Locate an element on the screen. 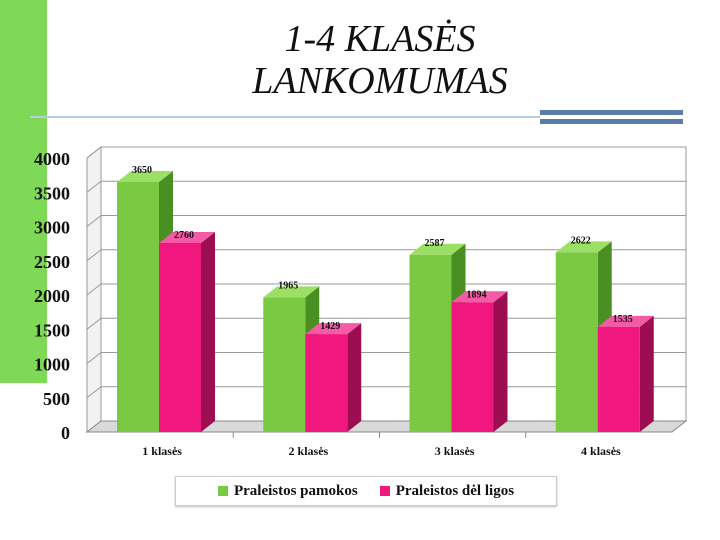 The height and width of the screenshot is (540, 720). y-tick-label: 3000 is located at coordinates (52, 228).